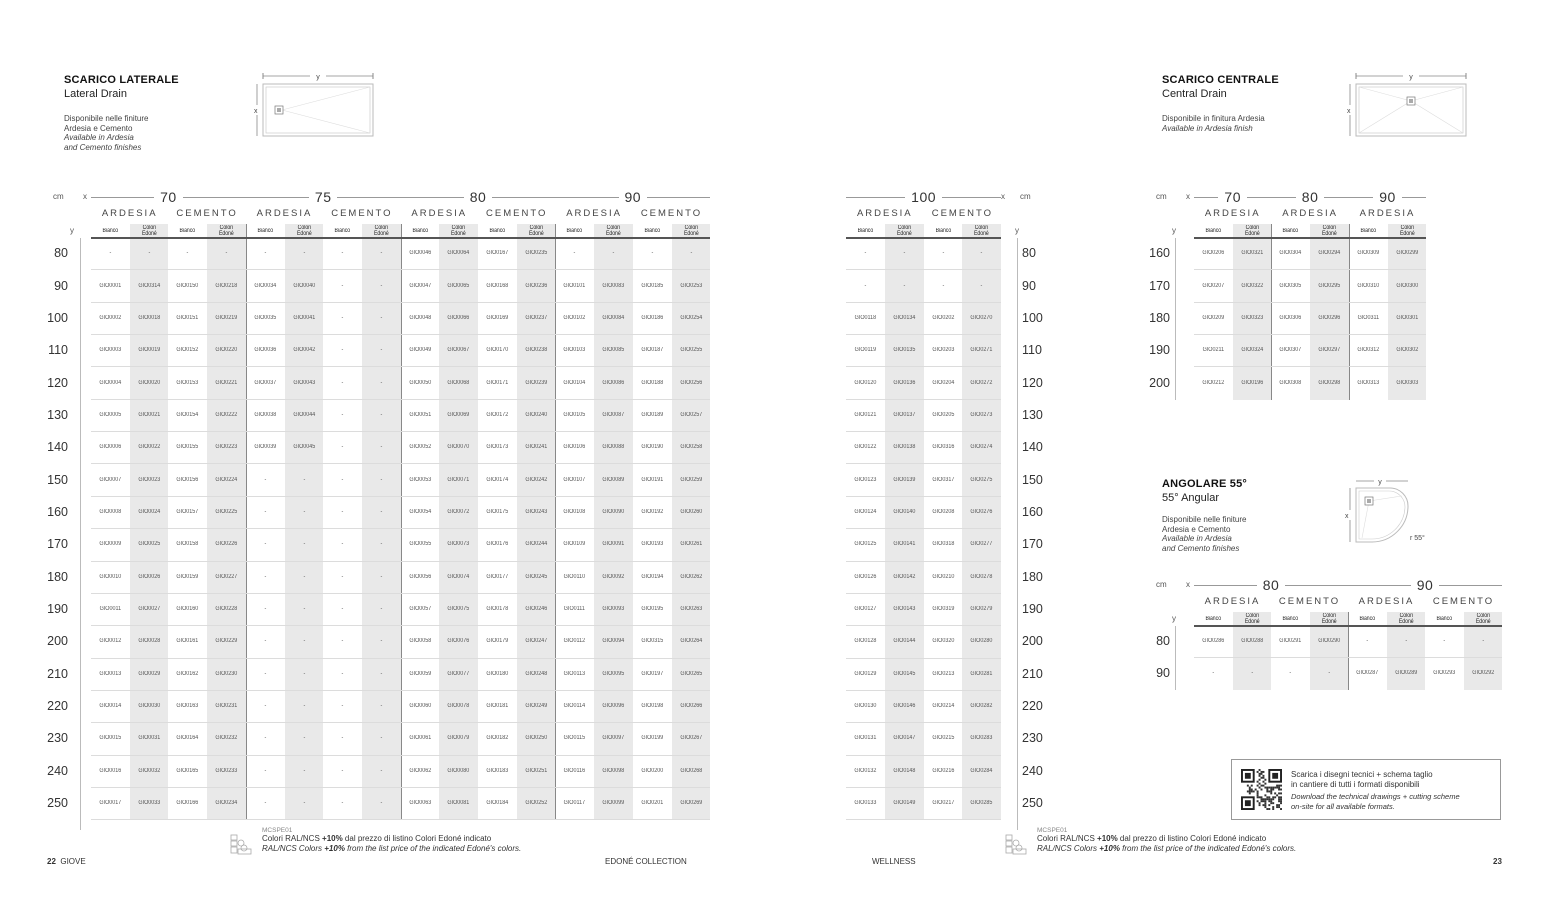 Image resolution: width=1550 pixels, height=904 pixels. I want to click on product-code: GIO0191, so click(652, 479).